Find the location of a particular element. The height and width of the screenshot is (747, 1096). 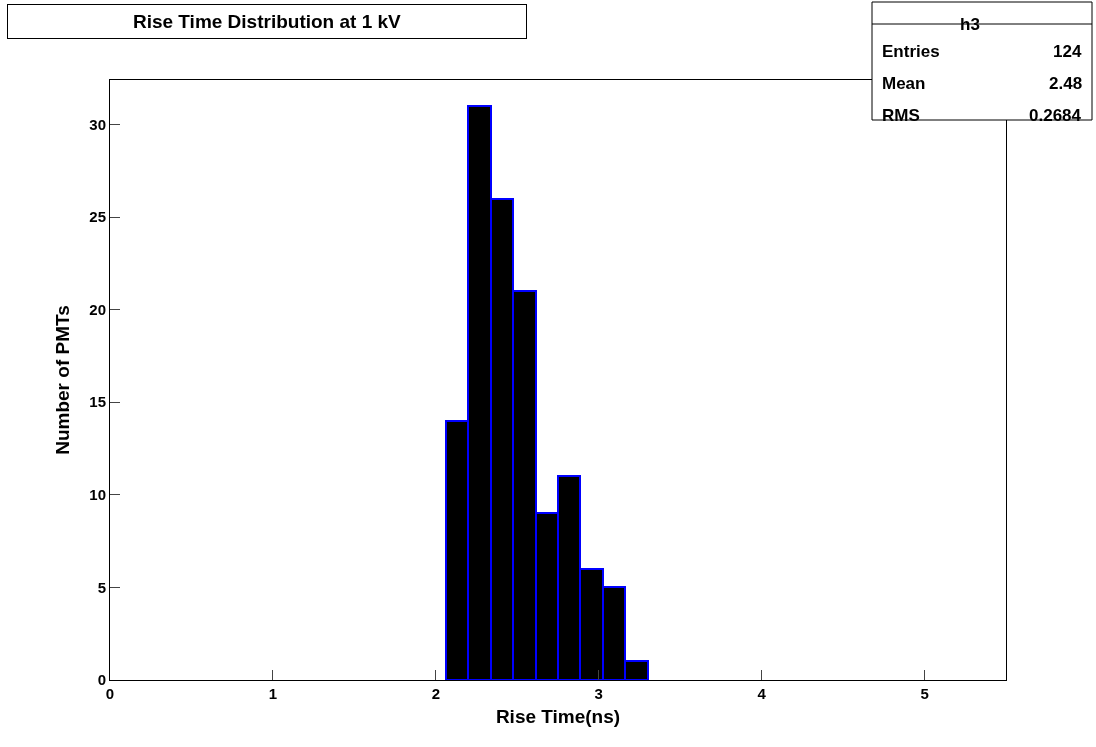

text: Mean 2.48 is located at coordinates (982, 83).